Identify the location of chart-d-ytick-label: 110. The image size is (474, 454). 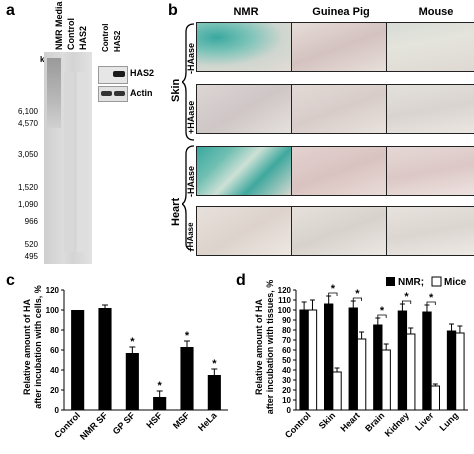
(284, 300).